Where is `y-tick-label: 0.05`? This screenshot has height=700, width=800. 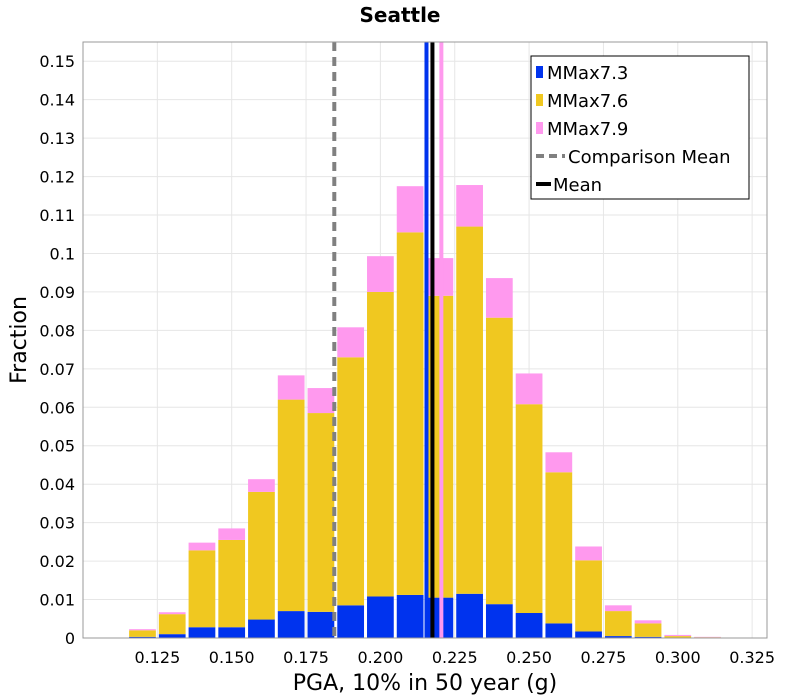
y-tick-label: 0.05 is located at coordinates (57, 446).